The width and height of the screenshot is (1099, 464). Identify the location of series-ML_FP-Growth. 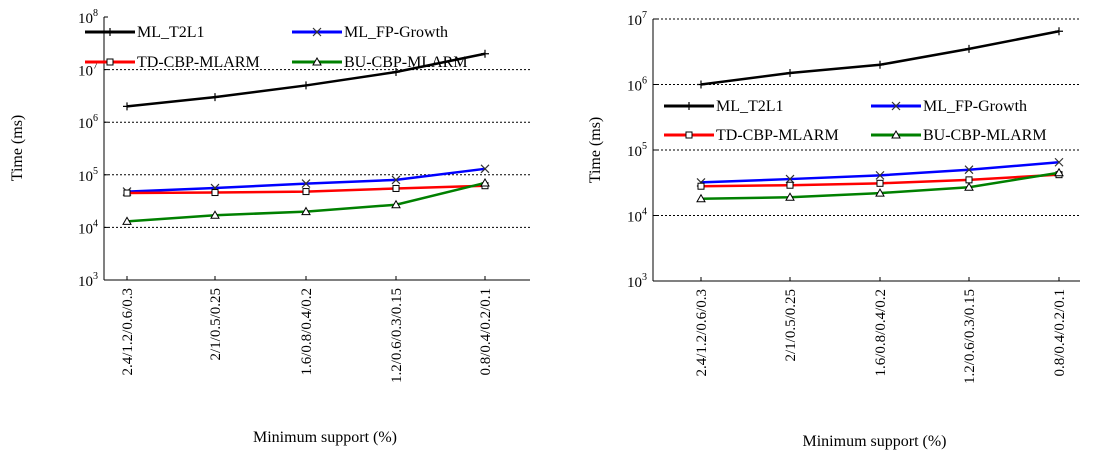
(880, 172).